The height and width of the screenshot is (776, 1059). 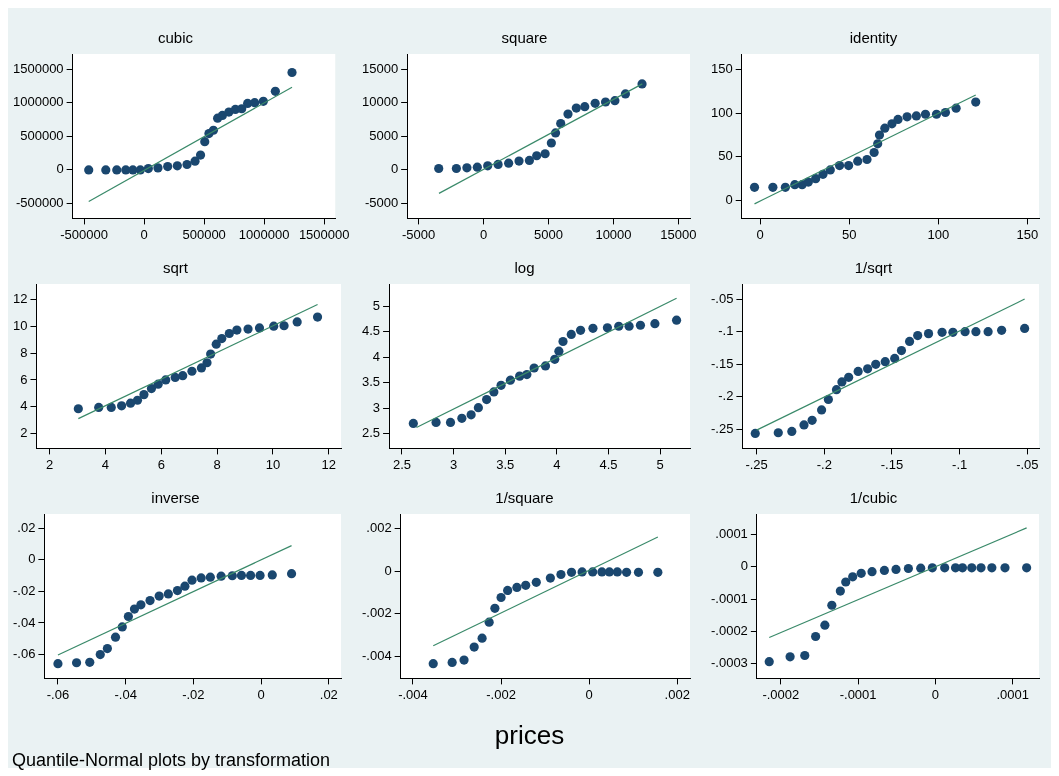 I want to click on y-tick-label: -.05, so click(x=722, y=298).